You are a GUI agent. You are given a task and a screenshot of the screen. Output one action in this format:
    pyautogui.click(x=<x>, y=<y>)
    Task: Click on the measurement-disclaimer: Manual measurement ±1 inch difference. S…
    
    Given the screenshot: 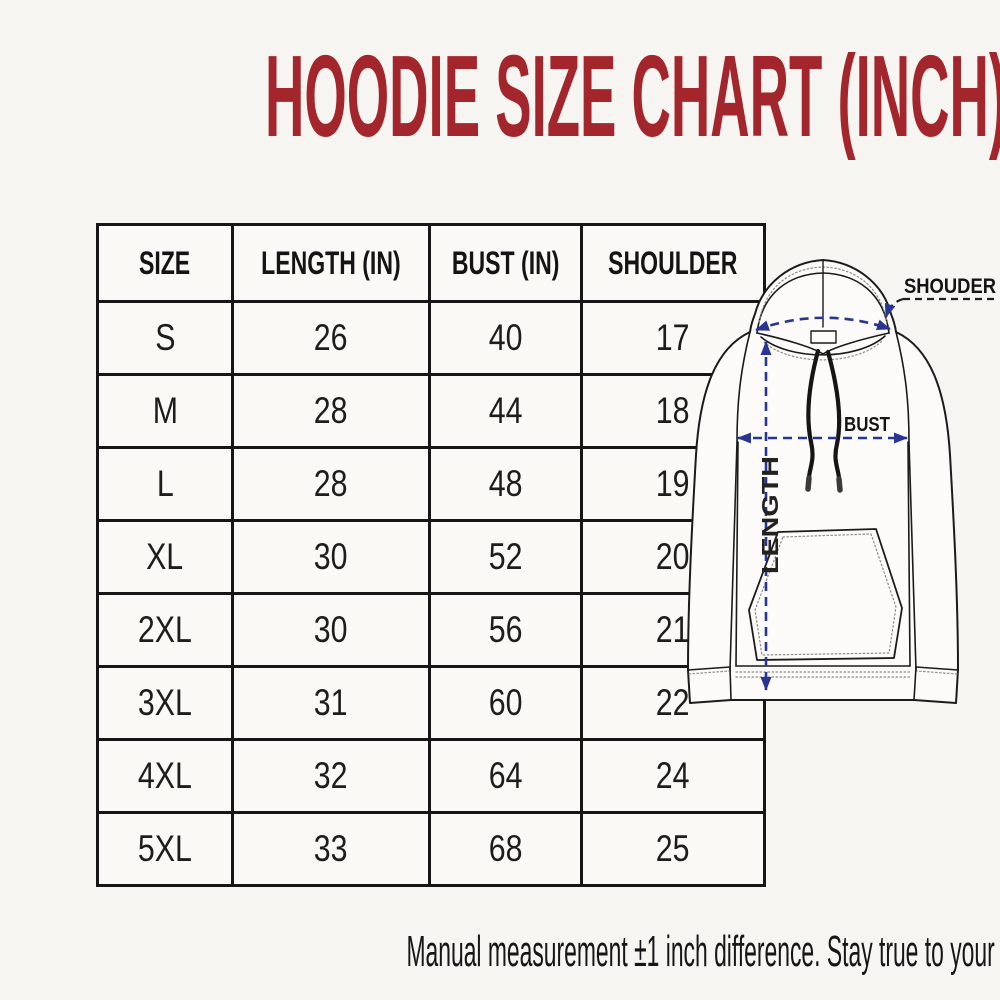 What is the action you would take?
    pyautogui.click(x=703, y=951)
    